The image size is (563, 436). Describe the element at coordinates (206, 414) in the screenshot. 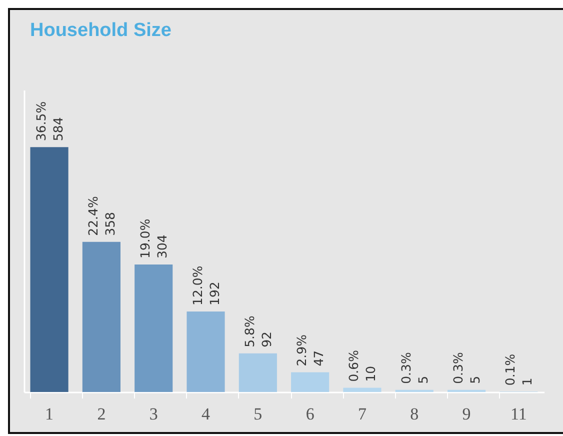

I see `x-tick-label: 4` at that location.